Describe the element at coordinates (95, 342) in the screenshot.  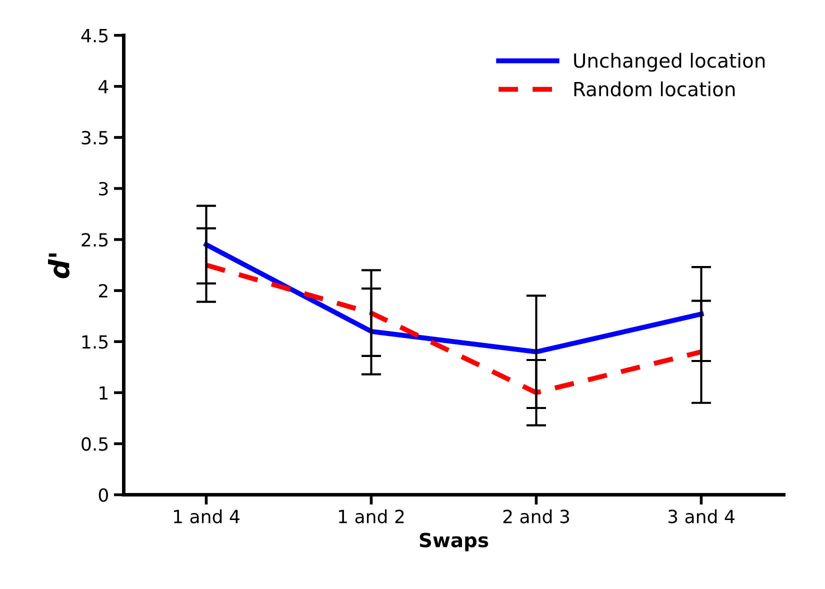
I see `y-tick-label: 1.5` at that location.